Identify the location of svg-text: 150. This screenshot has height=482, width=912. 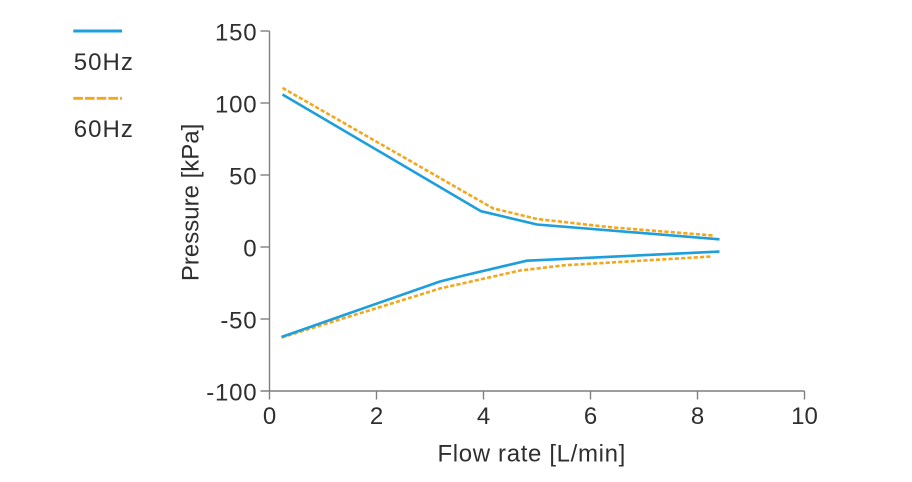
(236, 33).